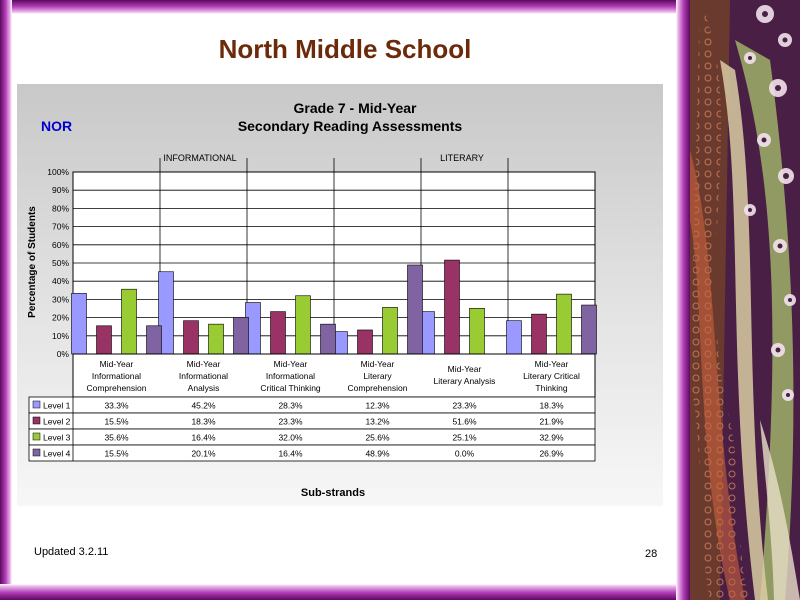  Describe the element at coordinates (345, 49) in the screenshot. I see `slide-title: North Middle School` at that location.